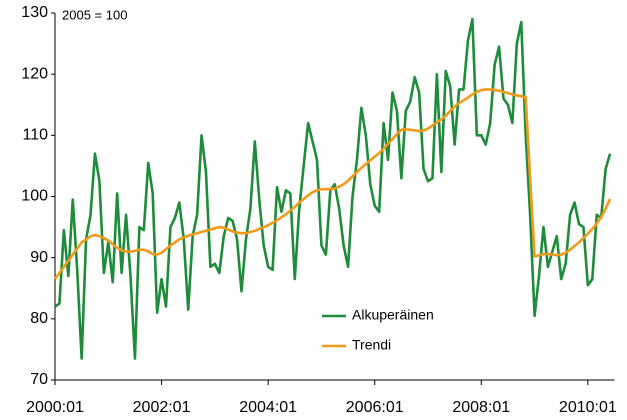 Image resolution: width=627 pixels, height=420 pixels. What do you see at coordinates (393, 315) in the screenshot?
I see `legend-label: Alkuperäinen` at bounding box center [393, 315].